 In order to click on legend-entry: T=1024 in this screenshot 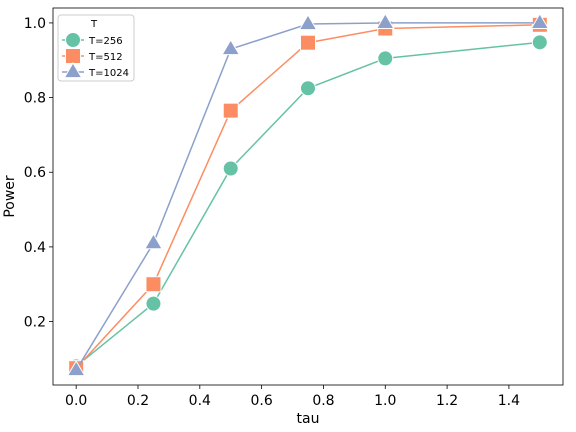, I will do `click(95, 70)`.